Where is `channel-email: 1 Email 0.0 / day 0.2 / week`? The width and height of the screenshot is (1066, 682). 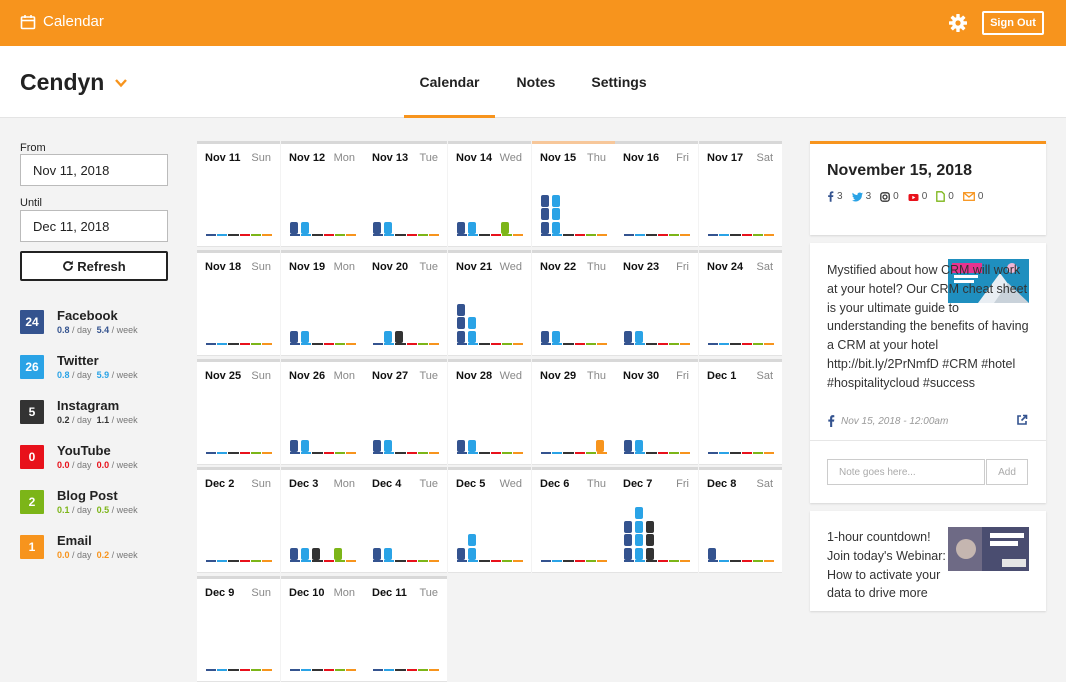 channel-email: 1 Email 0.0 / day 0.2 / week is located at coordinates (110, 549).